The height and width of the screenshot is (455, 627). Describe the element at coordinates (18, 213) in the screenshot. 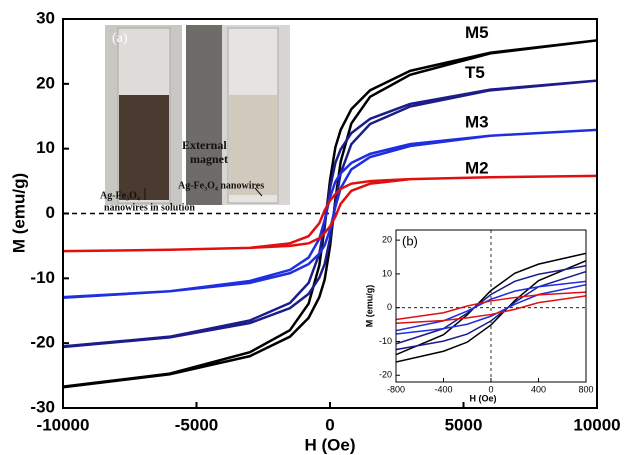

I see `y-axis-title: M (emu/g)` at that location.